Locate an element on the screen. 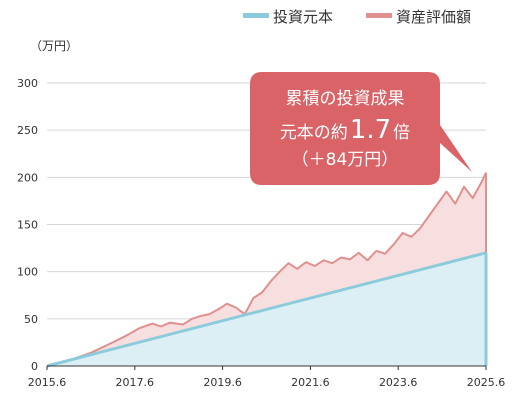 Image resolution: width=517 pixels, height=412 pixels. legend-label-principal: 投資元本 is located at coordinates (303, 17).